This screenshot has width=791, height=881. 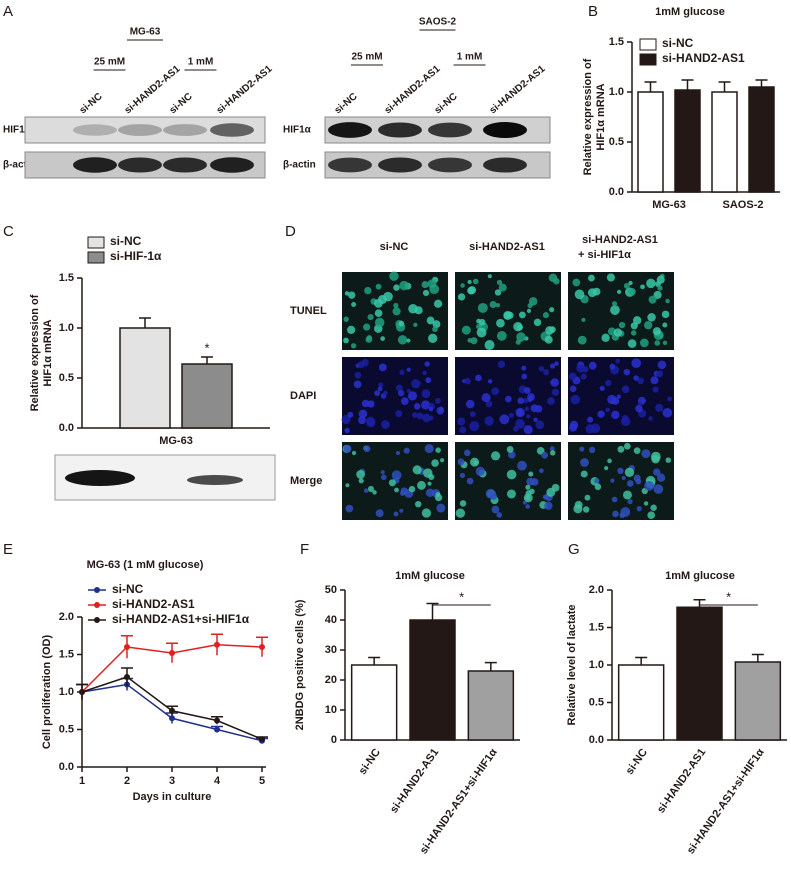 I want to click on y-tick-label: 0.0, so click(x=66, y=767).